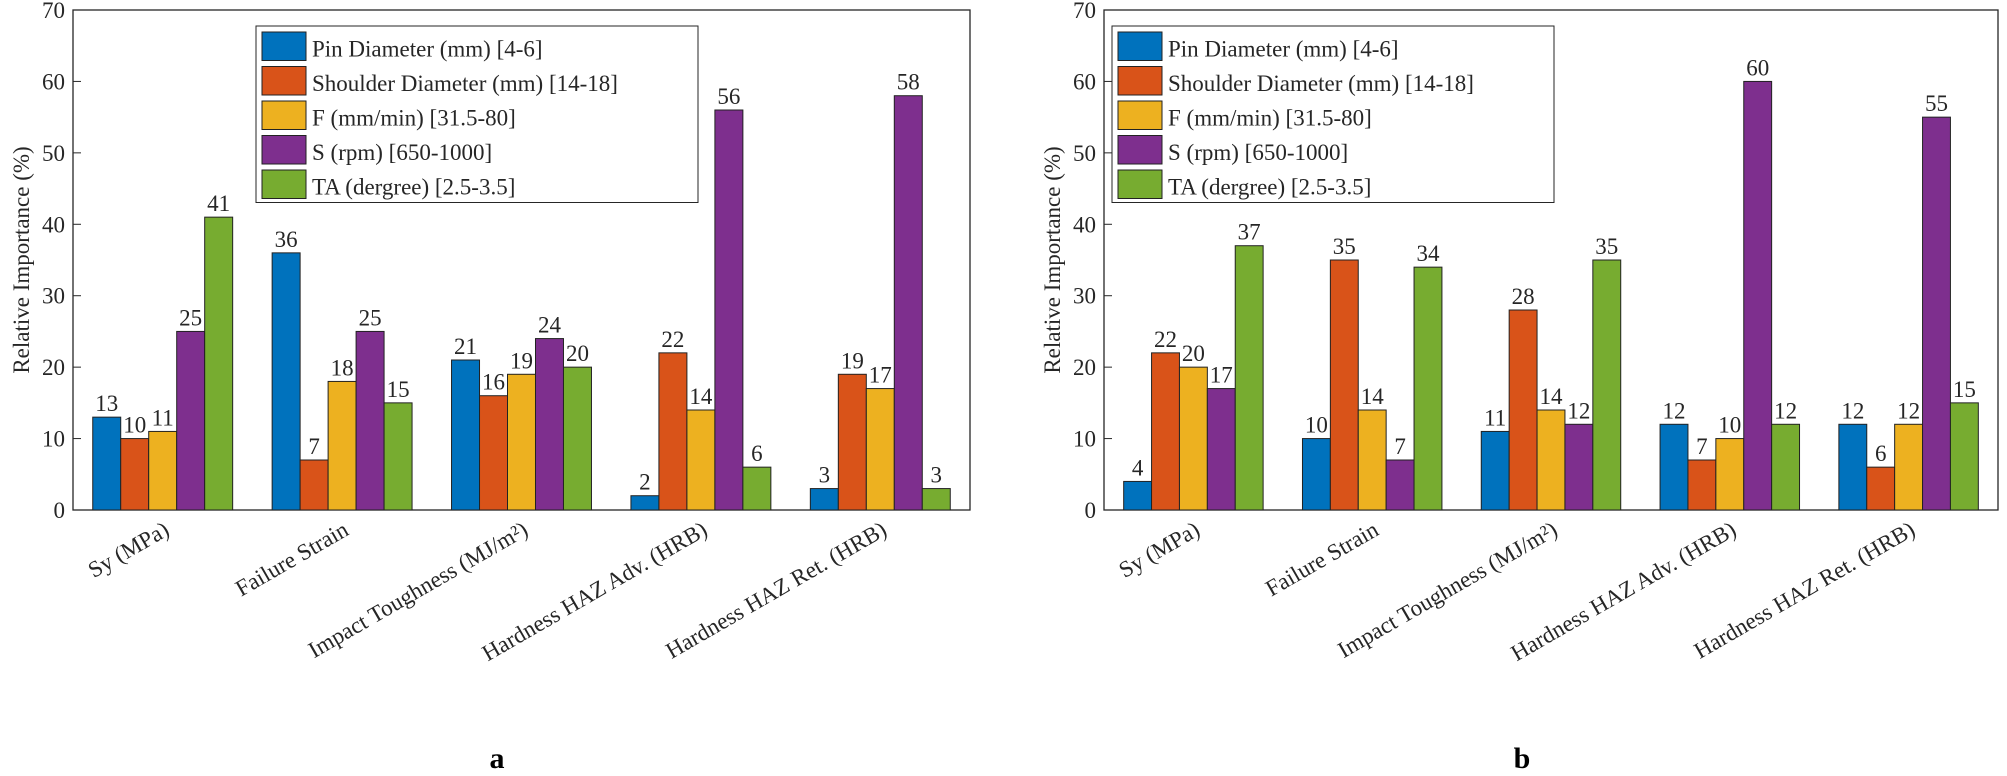  Describe the element at coordinates (1523, 296) in the screenshot. I see `value-label: 28` at that location.